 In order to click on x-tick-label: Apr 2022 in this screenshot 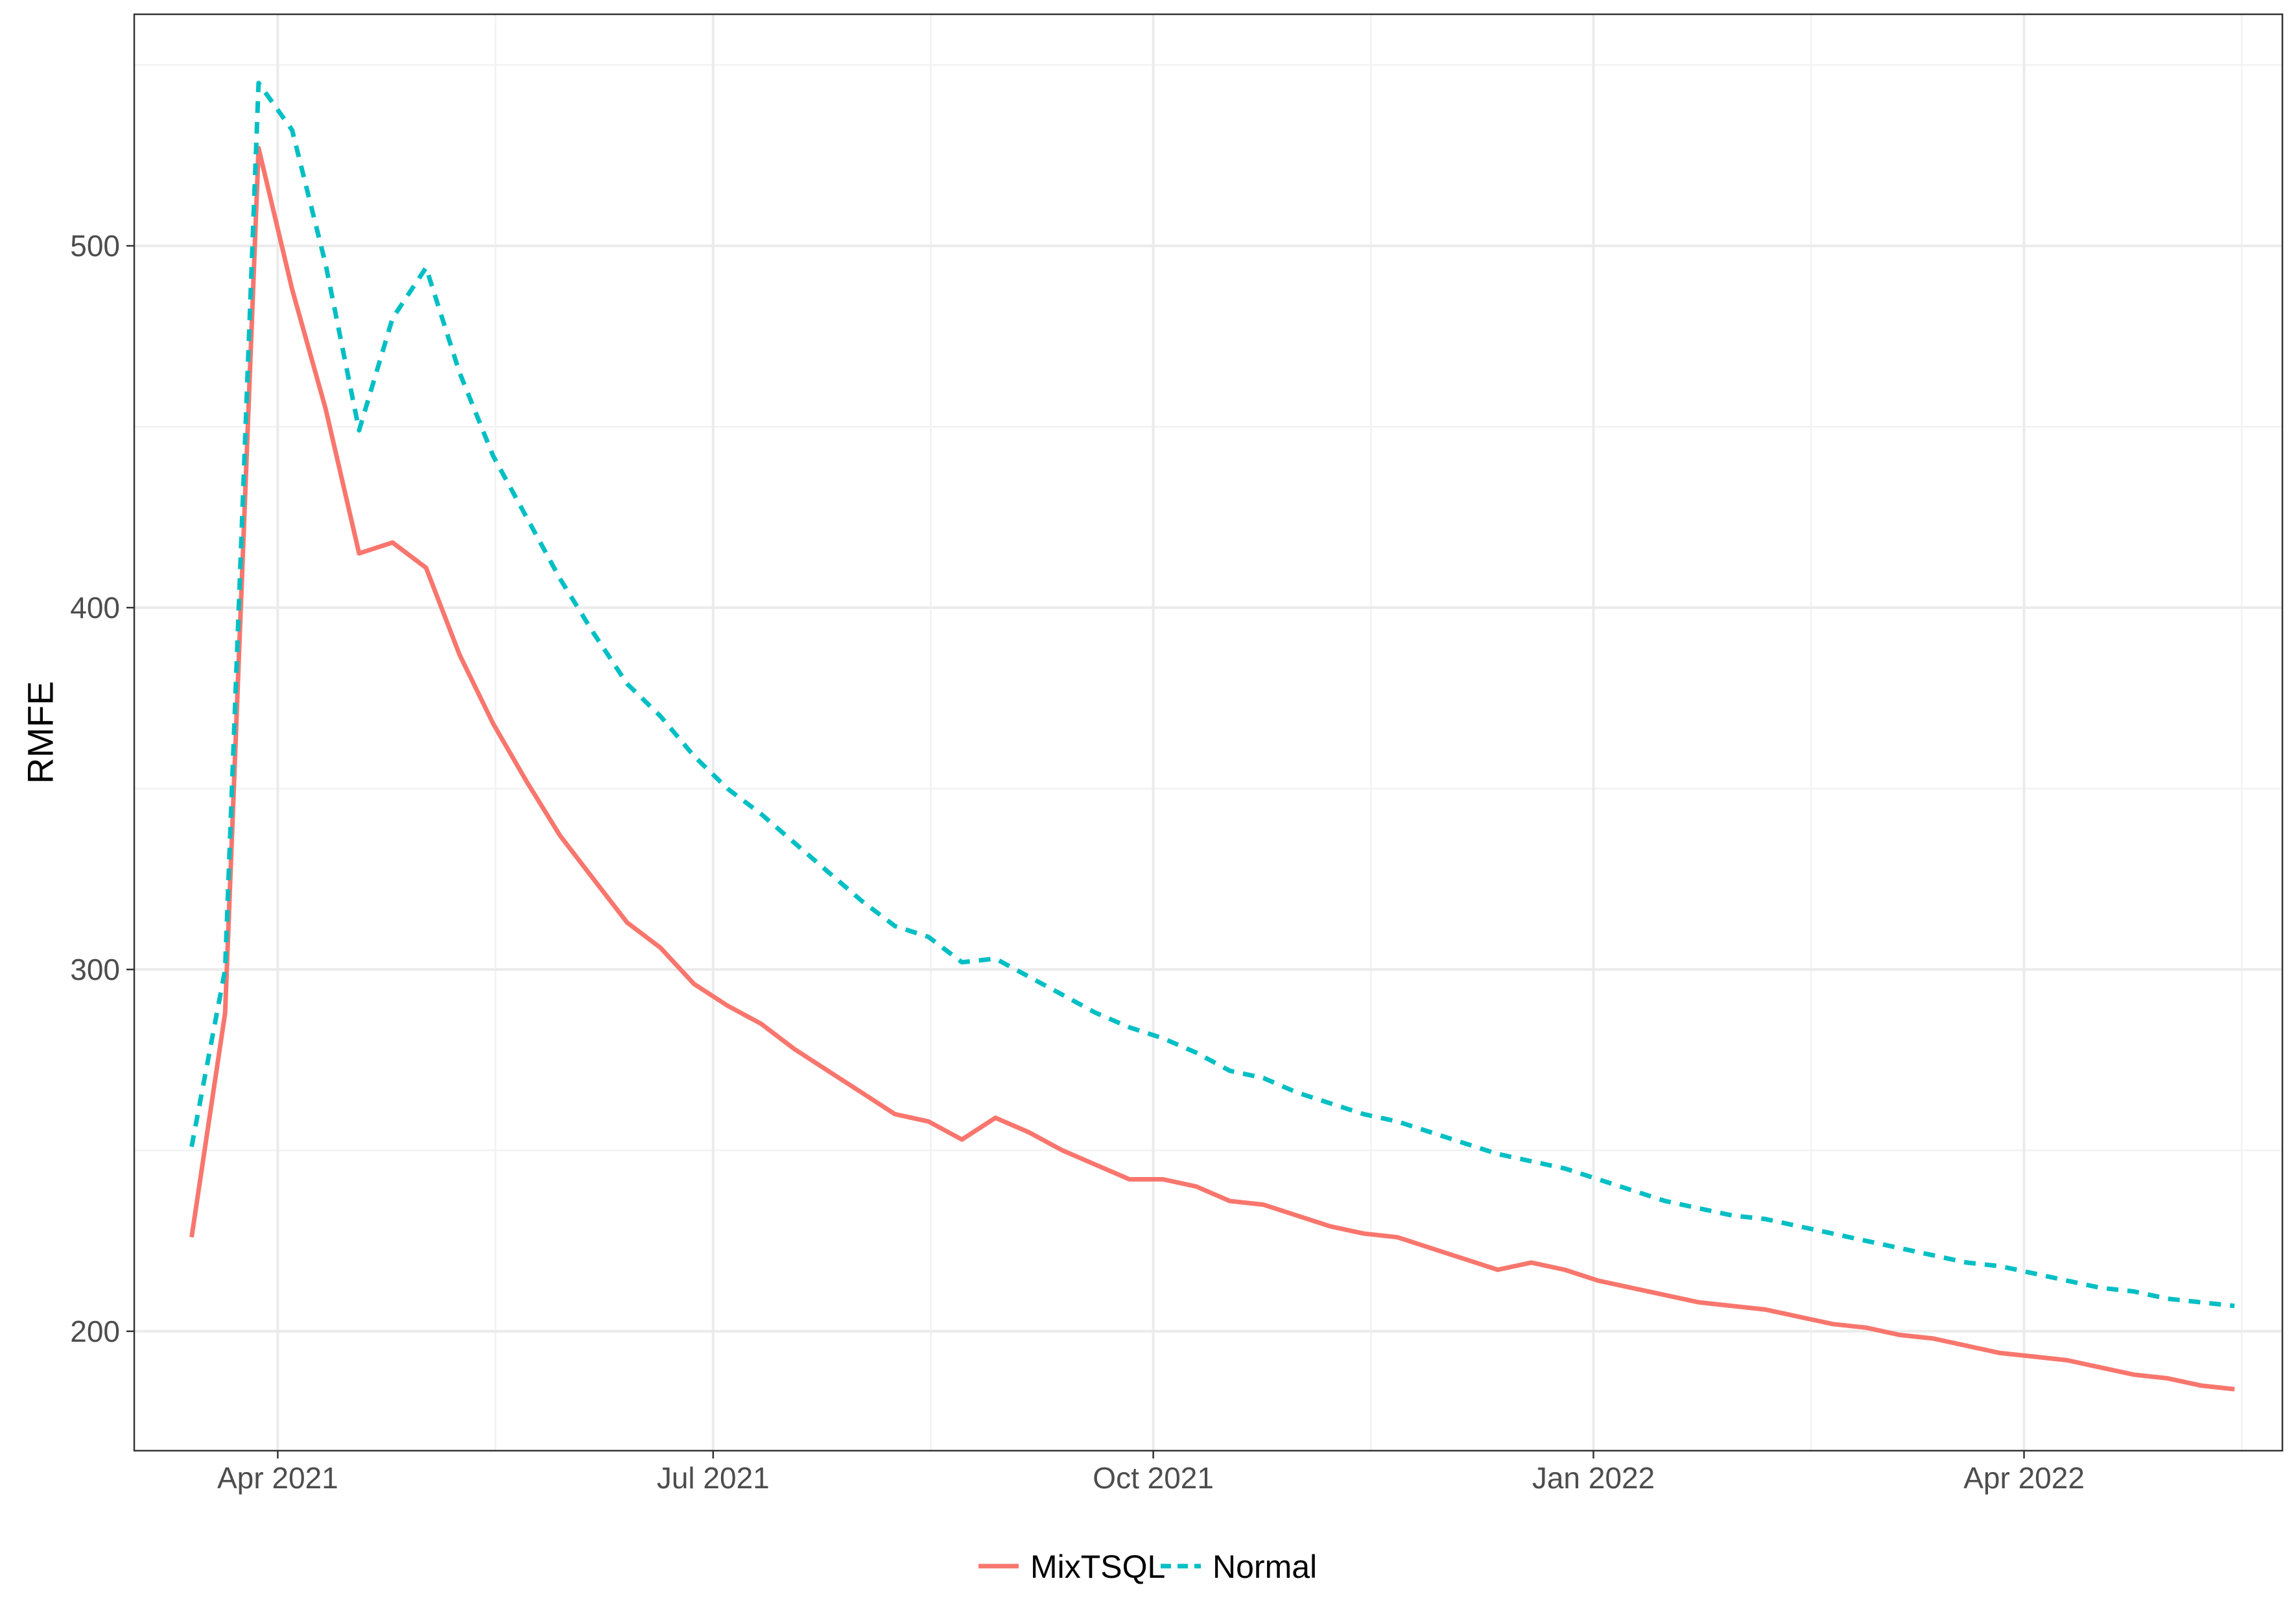, I will do `click(2024, 1478)`.